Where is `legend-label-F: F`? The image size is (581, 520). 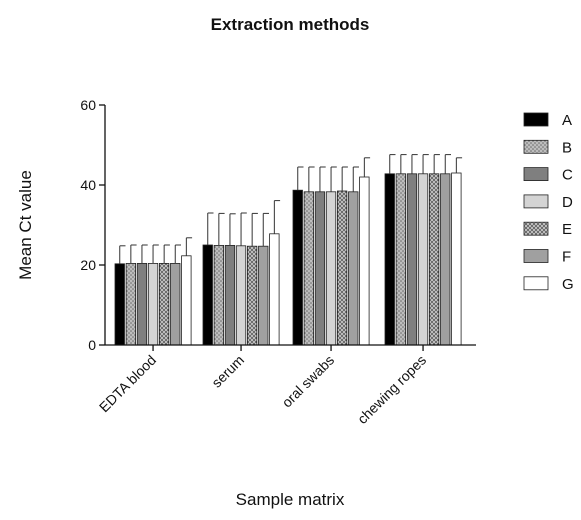 legend-label-F: F is located at coordinates (566, 257).